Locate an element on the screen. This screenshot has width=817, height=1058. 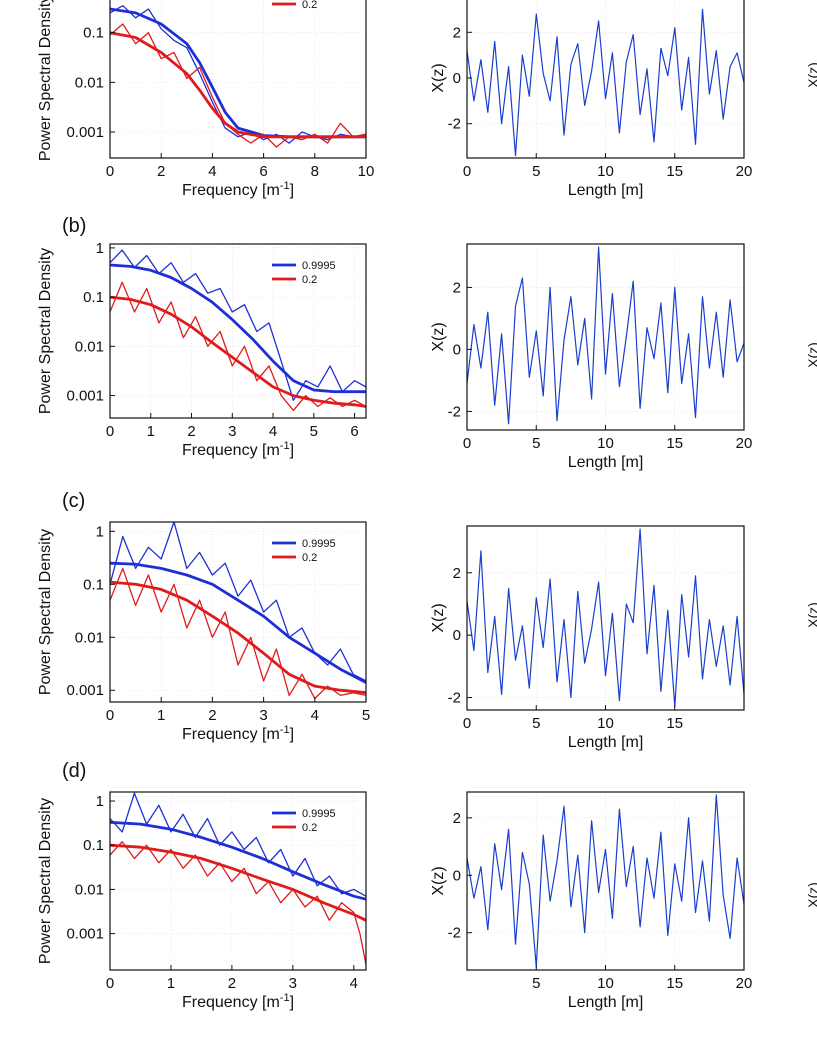
right-edge-label-1: X(z) is located at coordinates (811, 75).